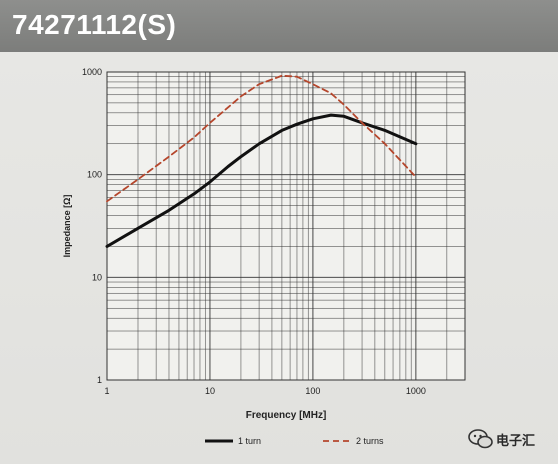 This screenshot has width=558, height=464. I want to click on y-axis-label: Impedance [Ω], so click(67, 226).